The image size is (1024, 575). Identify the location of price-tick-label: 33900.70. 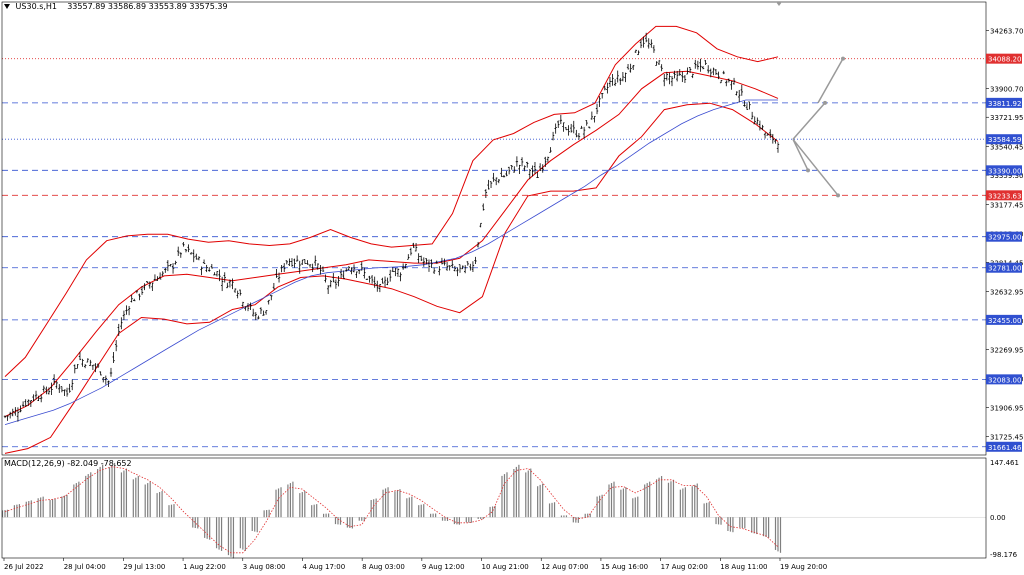
(1006, 90).